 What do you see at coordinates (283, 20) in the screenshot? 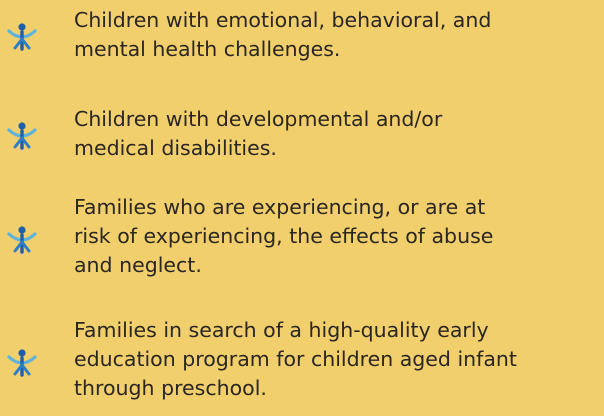
I see `item-text: Children with emotional, behavioral, and` at bounding box center [283, 20].